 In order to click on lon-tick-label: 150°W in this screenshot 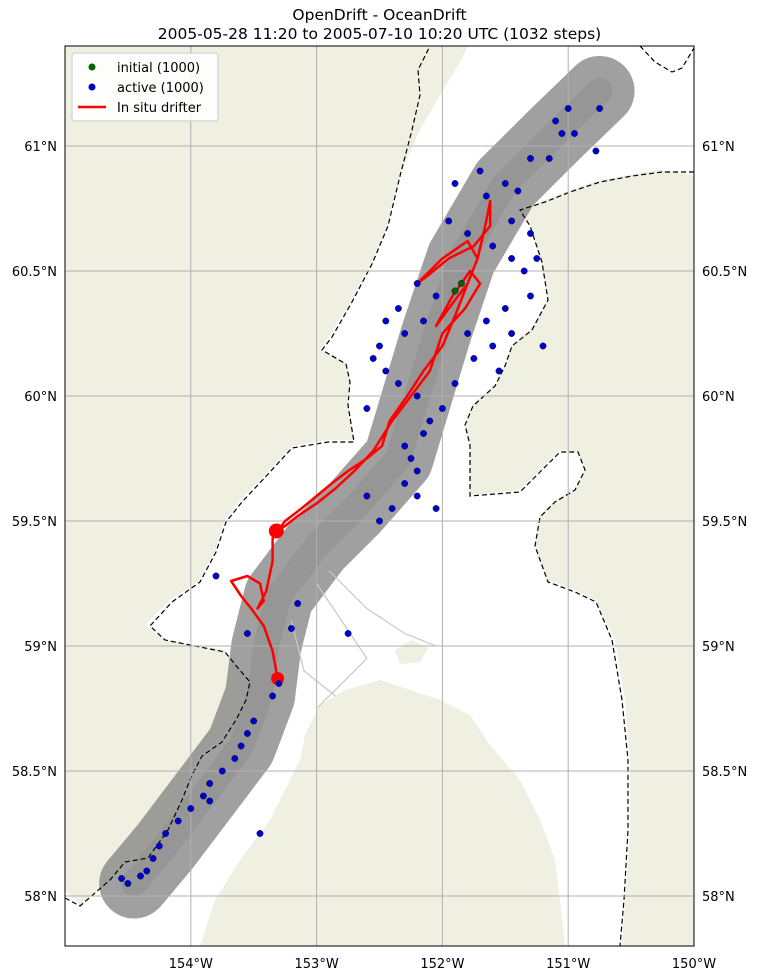, I will do `click(694, 964)`.